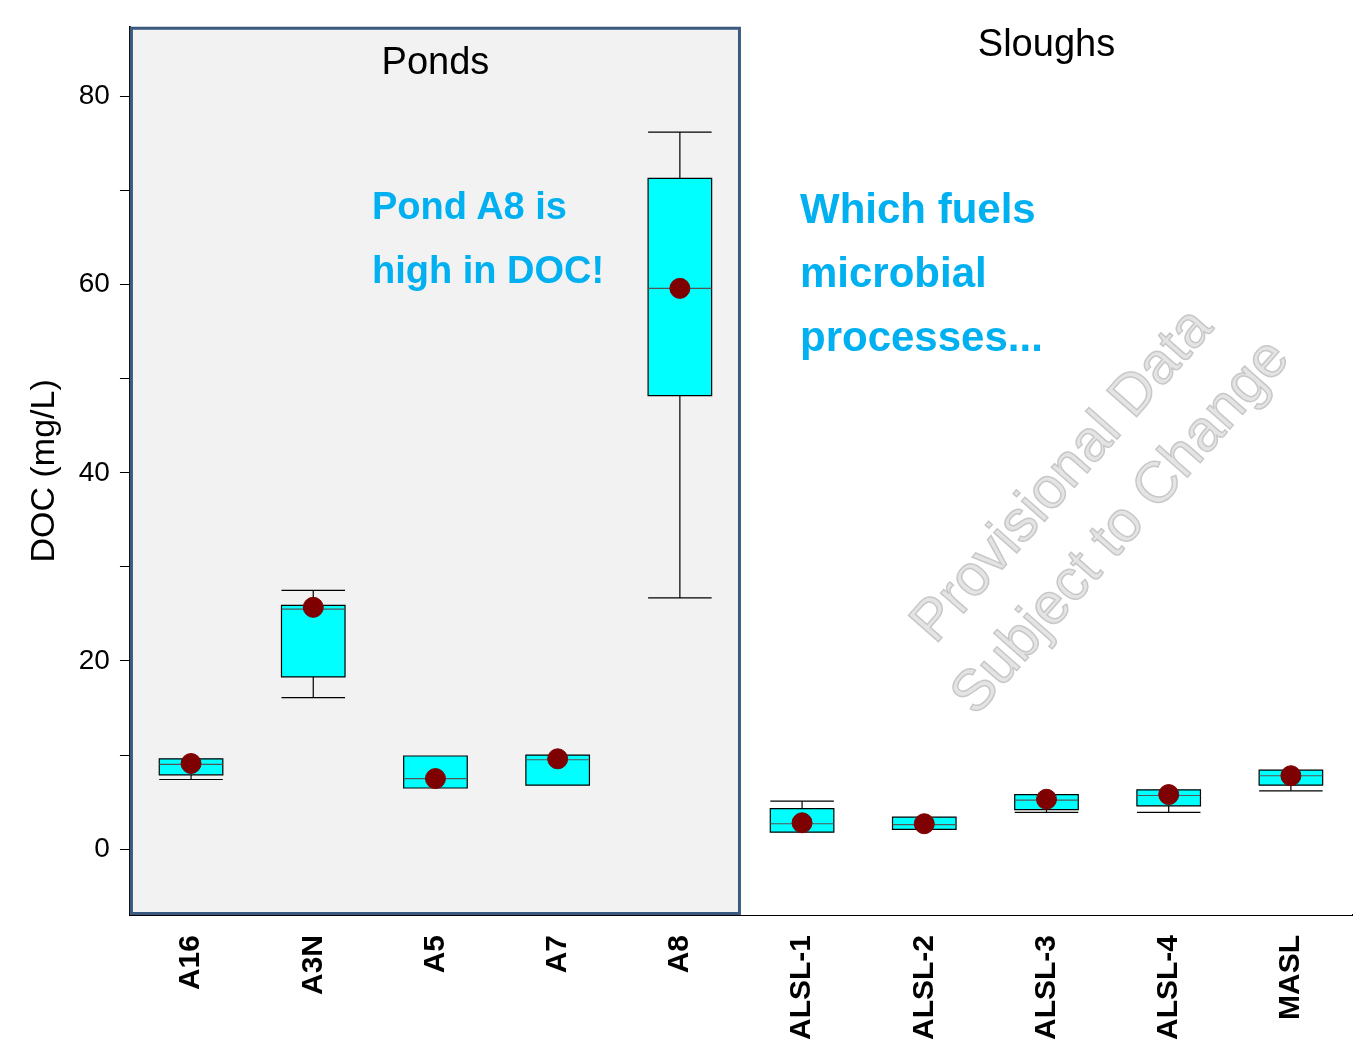  Describe the element at coordinates (800, 987) in the screenshot. I see `x-tick-label: ALSL-1` at that location.